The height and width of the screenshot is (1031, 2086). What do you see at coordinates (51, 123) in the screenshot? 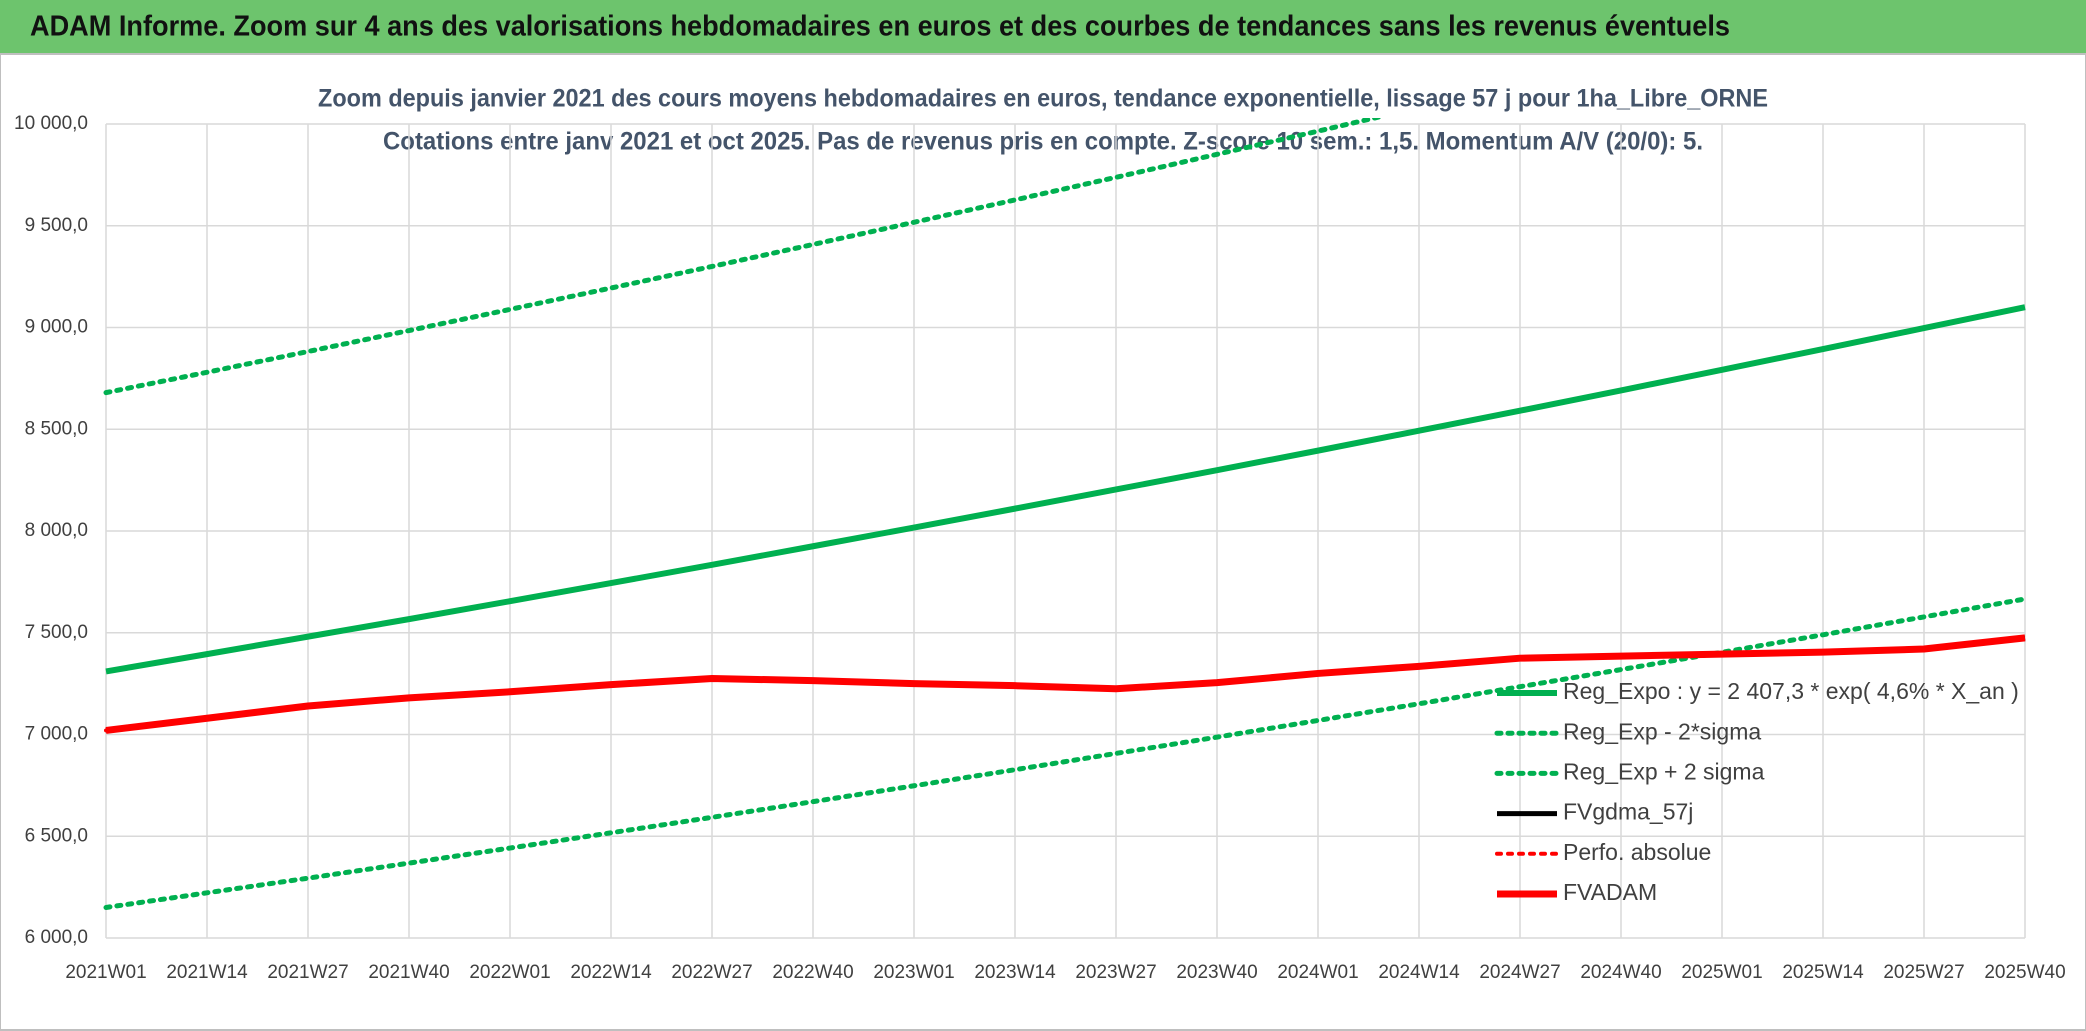
I see `y-tick-label: 10 000,0` at bounding box center [51, 123].